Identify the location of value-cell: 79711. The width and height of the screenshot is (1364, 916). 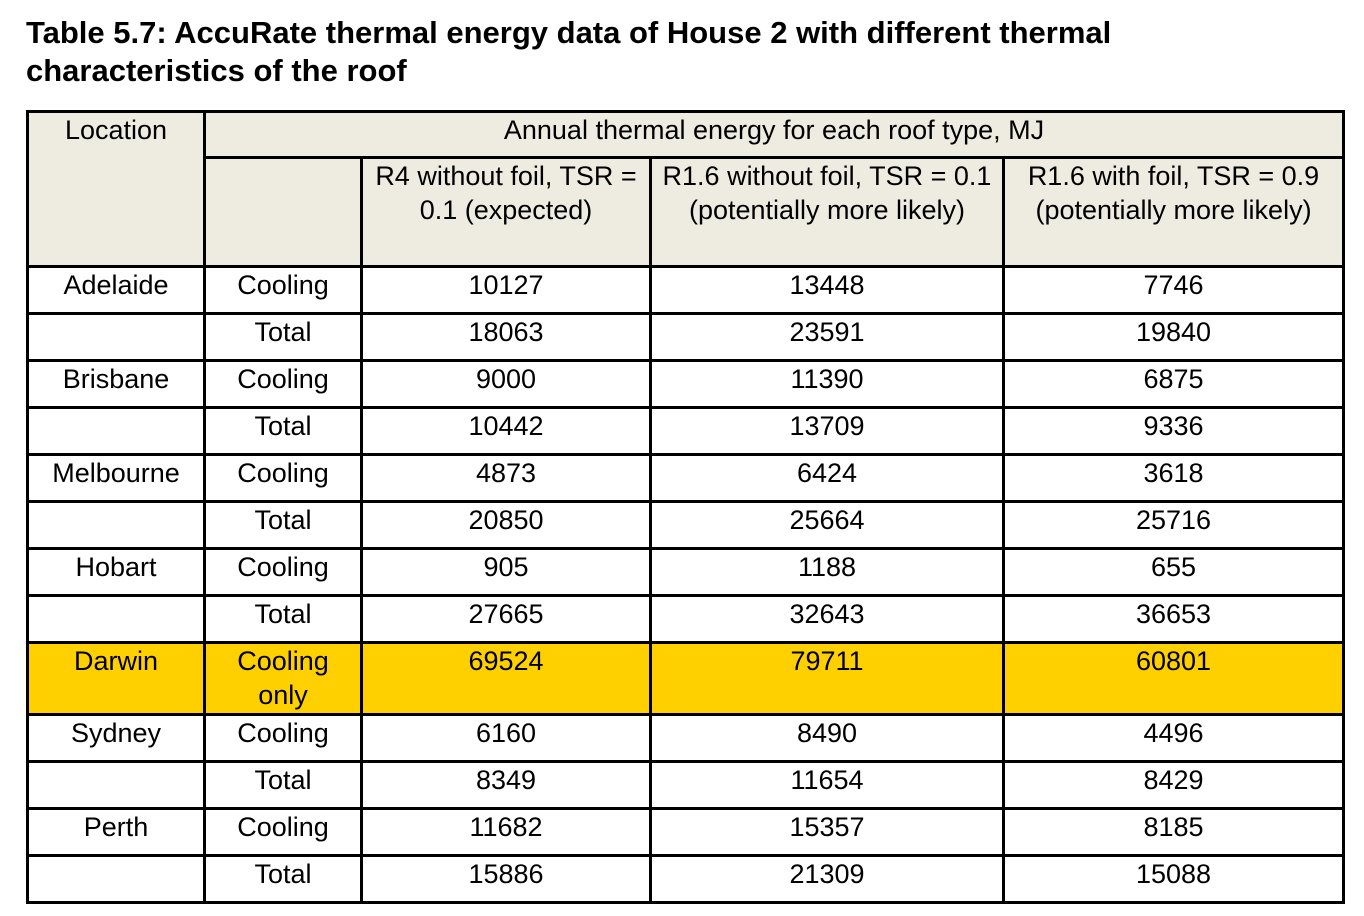
(827, 678).